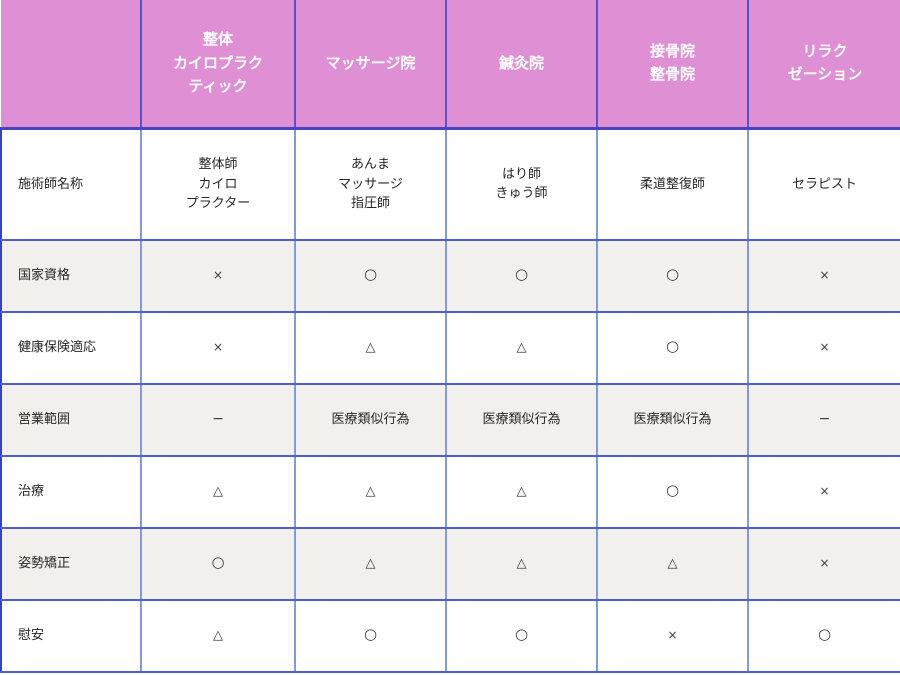 This screenshot has height=675, width=900. I want to click on header-line: 接骨院, so click(672, 51).